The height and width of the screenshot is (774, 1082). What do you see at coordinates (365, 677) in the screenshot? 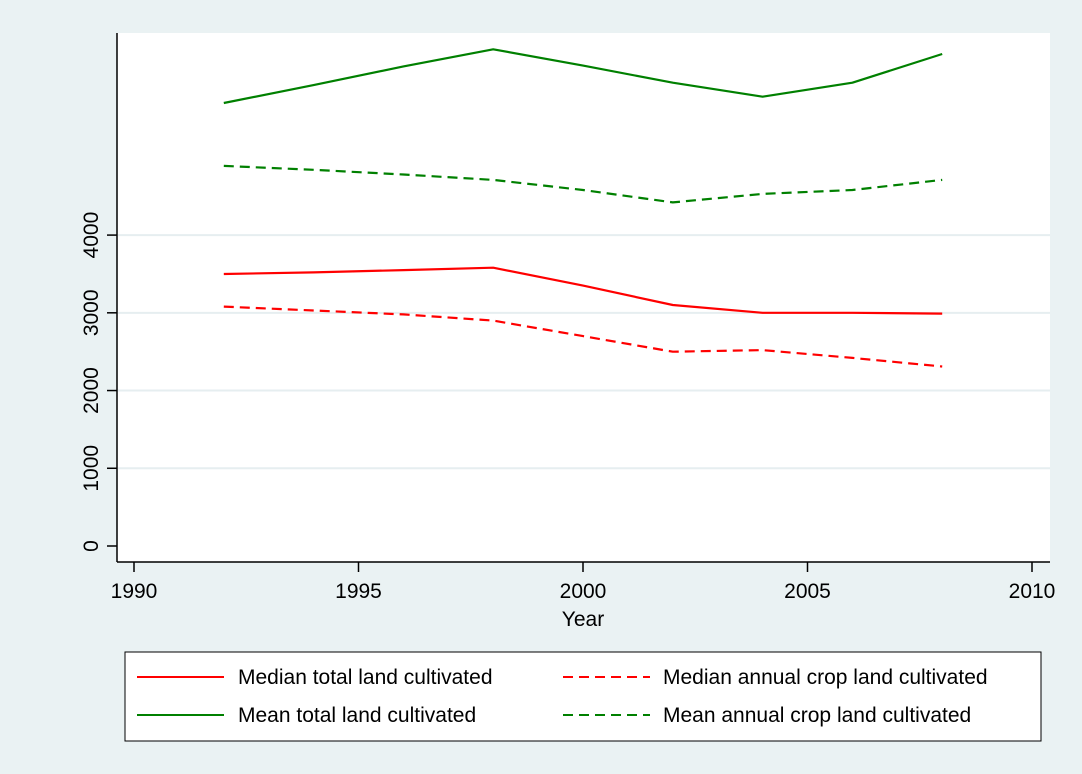
I see `legend-label-median-total: Median total land cultivated` at bounding box center [365, 677].